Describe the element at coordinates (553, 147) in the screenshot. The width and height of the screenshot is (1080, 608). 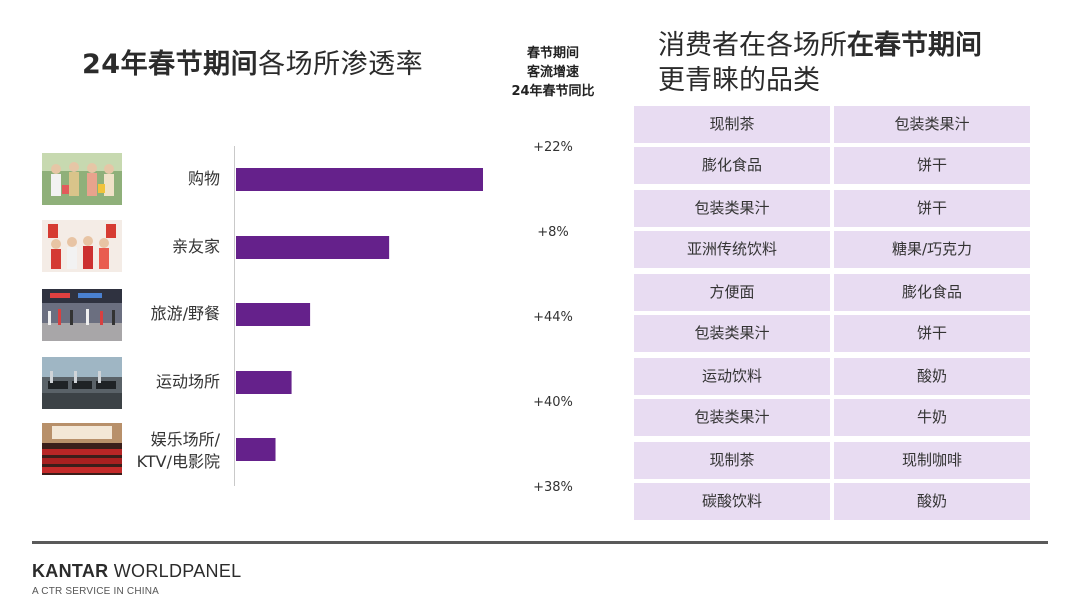
I see `growth-label: +22%` at that location.